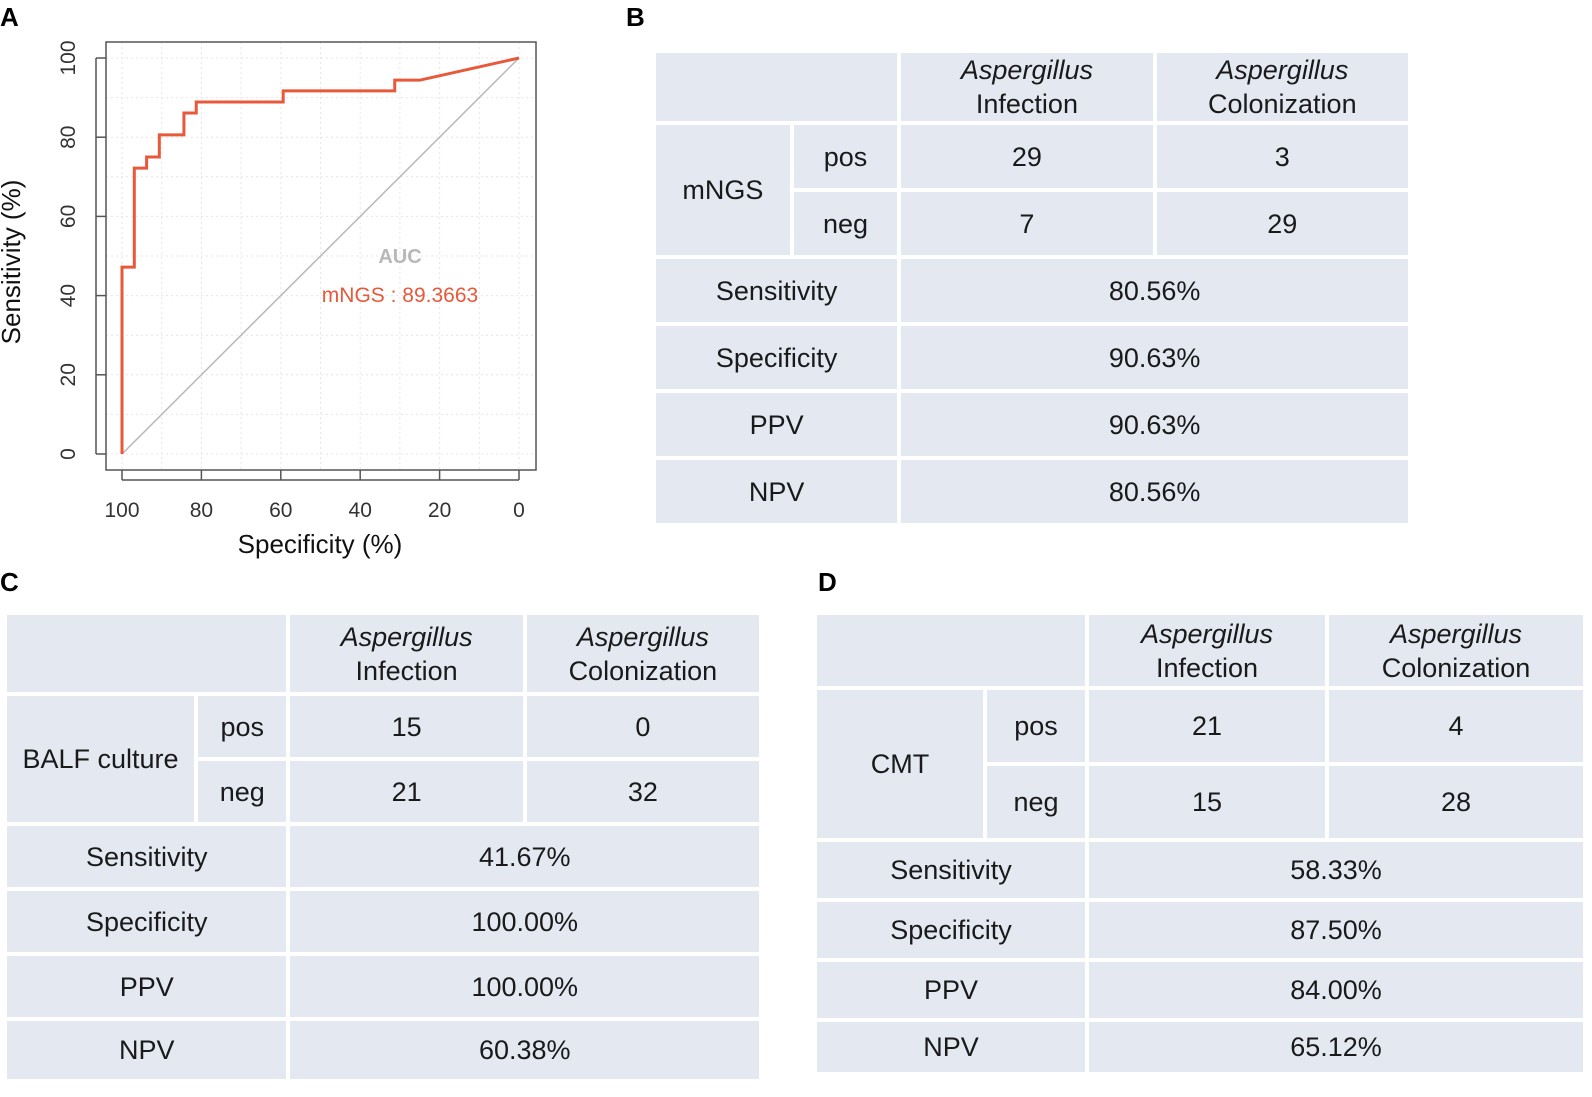 Image resolution: width=1592 pixels, height=1097 pixels. Describe the element at coordinates (13, 262) in the screenshot. I see `y-axis-label: Sensitivity (%)` at that location.